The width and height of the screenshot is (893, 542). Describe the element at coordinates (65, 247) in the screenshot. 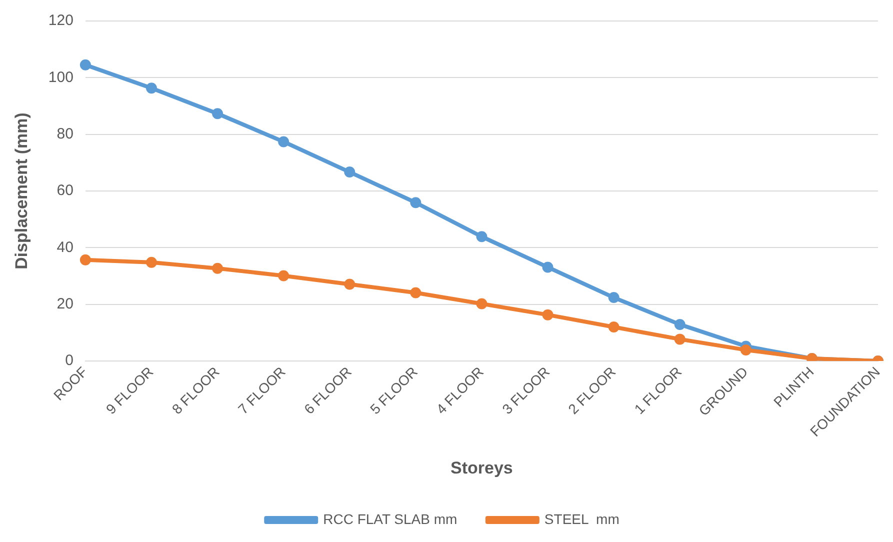

I see `y-tick-label: 40` at that location.